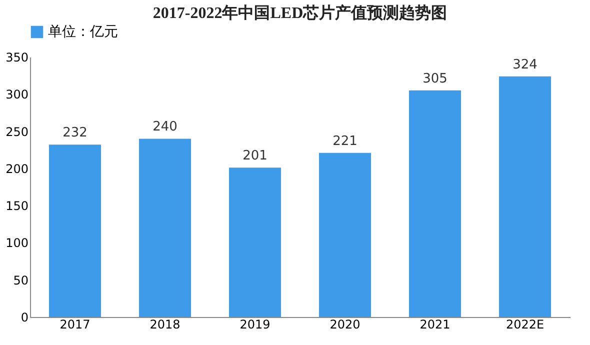  I want to click on y-tick-label: 300, so click(17, 95).